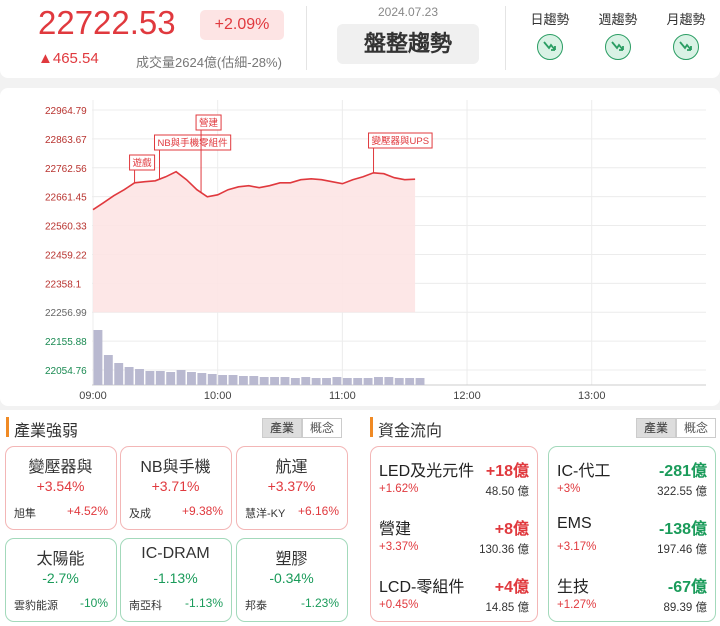 Image resolution: width=720 pixels, height=626 pixels. I want to click on stock-name: 雲豹能源, so click(36, 606).